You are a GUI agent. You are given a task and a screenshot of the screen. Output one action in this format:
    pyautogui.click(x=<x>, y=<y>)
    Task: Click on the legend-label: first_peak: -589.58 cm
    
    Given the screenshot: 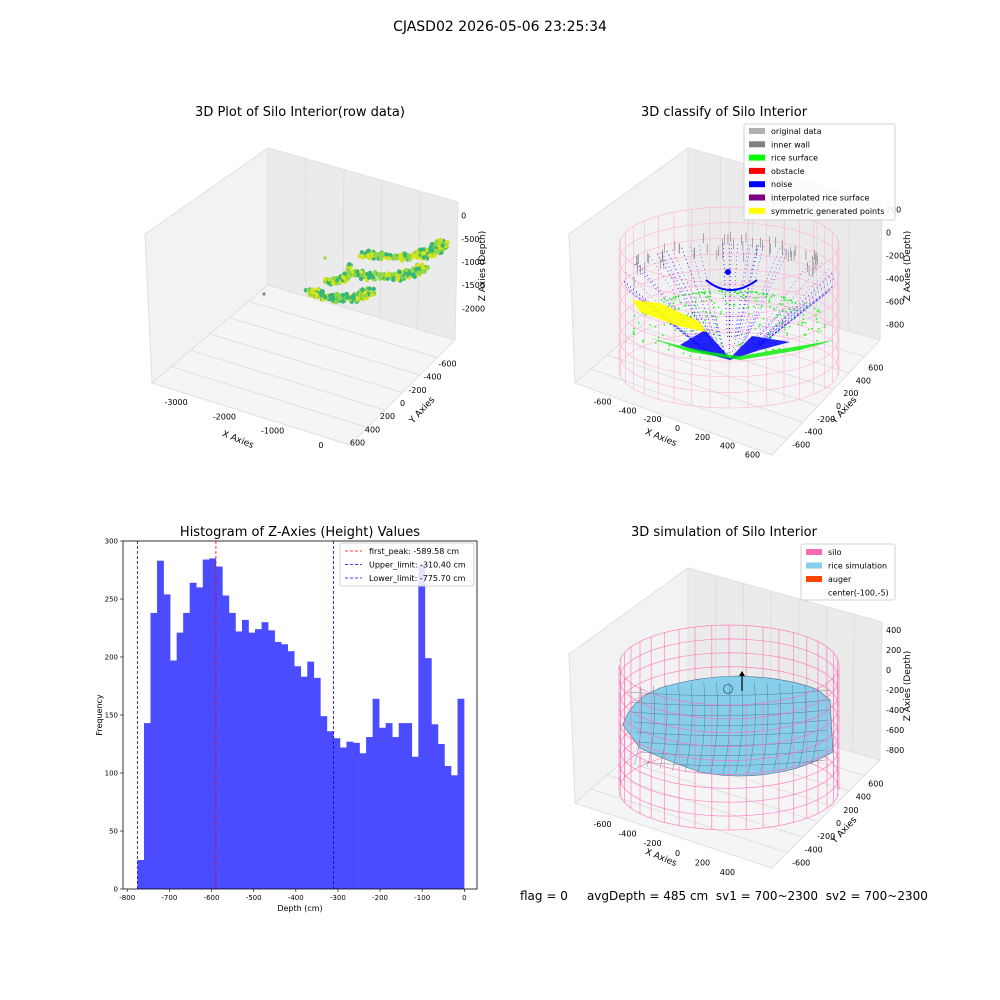 What is the action you would take?
    pyautogui.click(x=414, y=551)
    